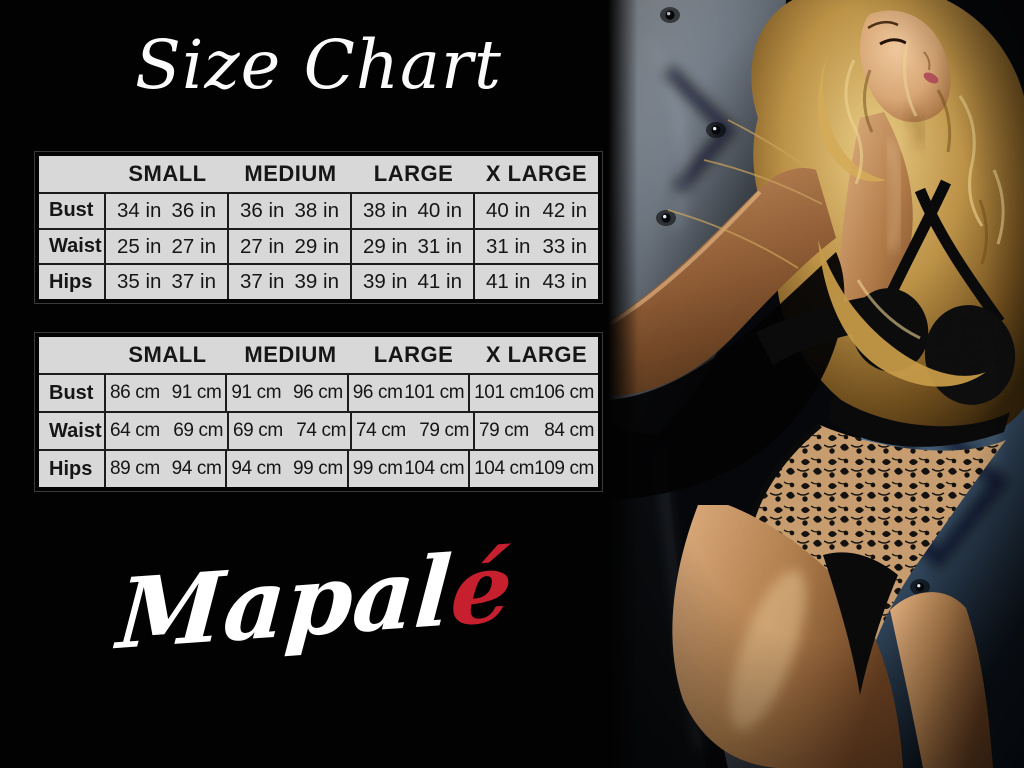 The width and height of the screenshot is (1024, 768). Describe the element at coordinates (413, 246) in the screenshot. I see `size-range-cell: 29 in 31 in` at that location.